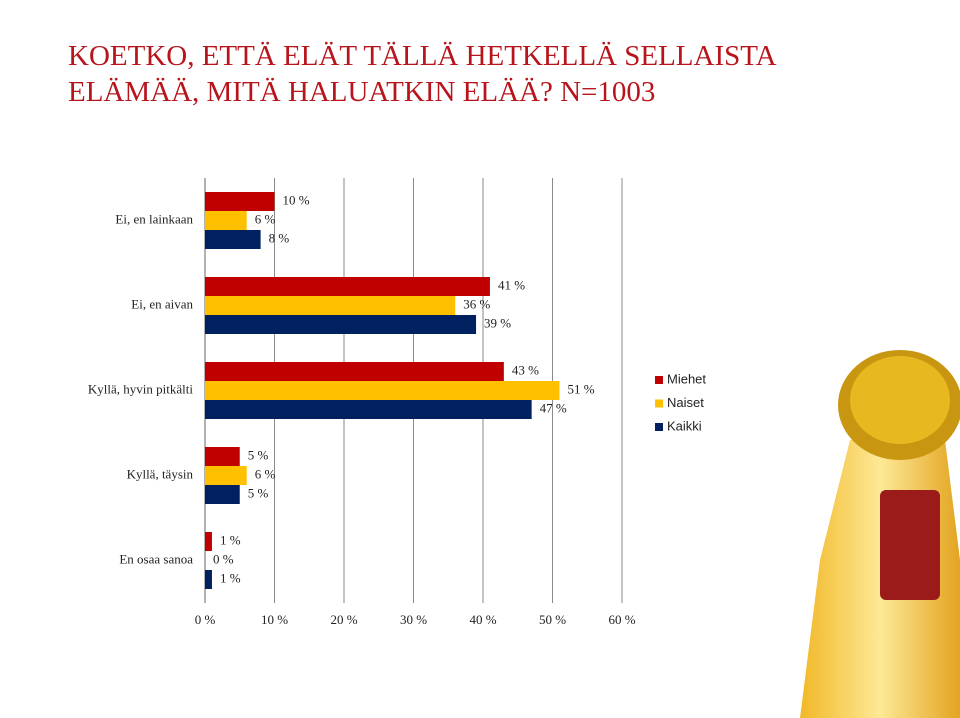 The height and width of the screenshot is (718, 960). Describe the element at coordinates (580, 388) in the screenshot. I see `value-label: 51 %` at that location.